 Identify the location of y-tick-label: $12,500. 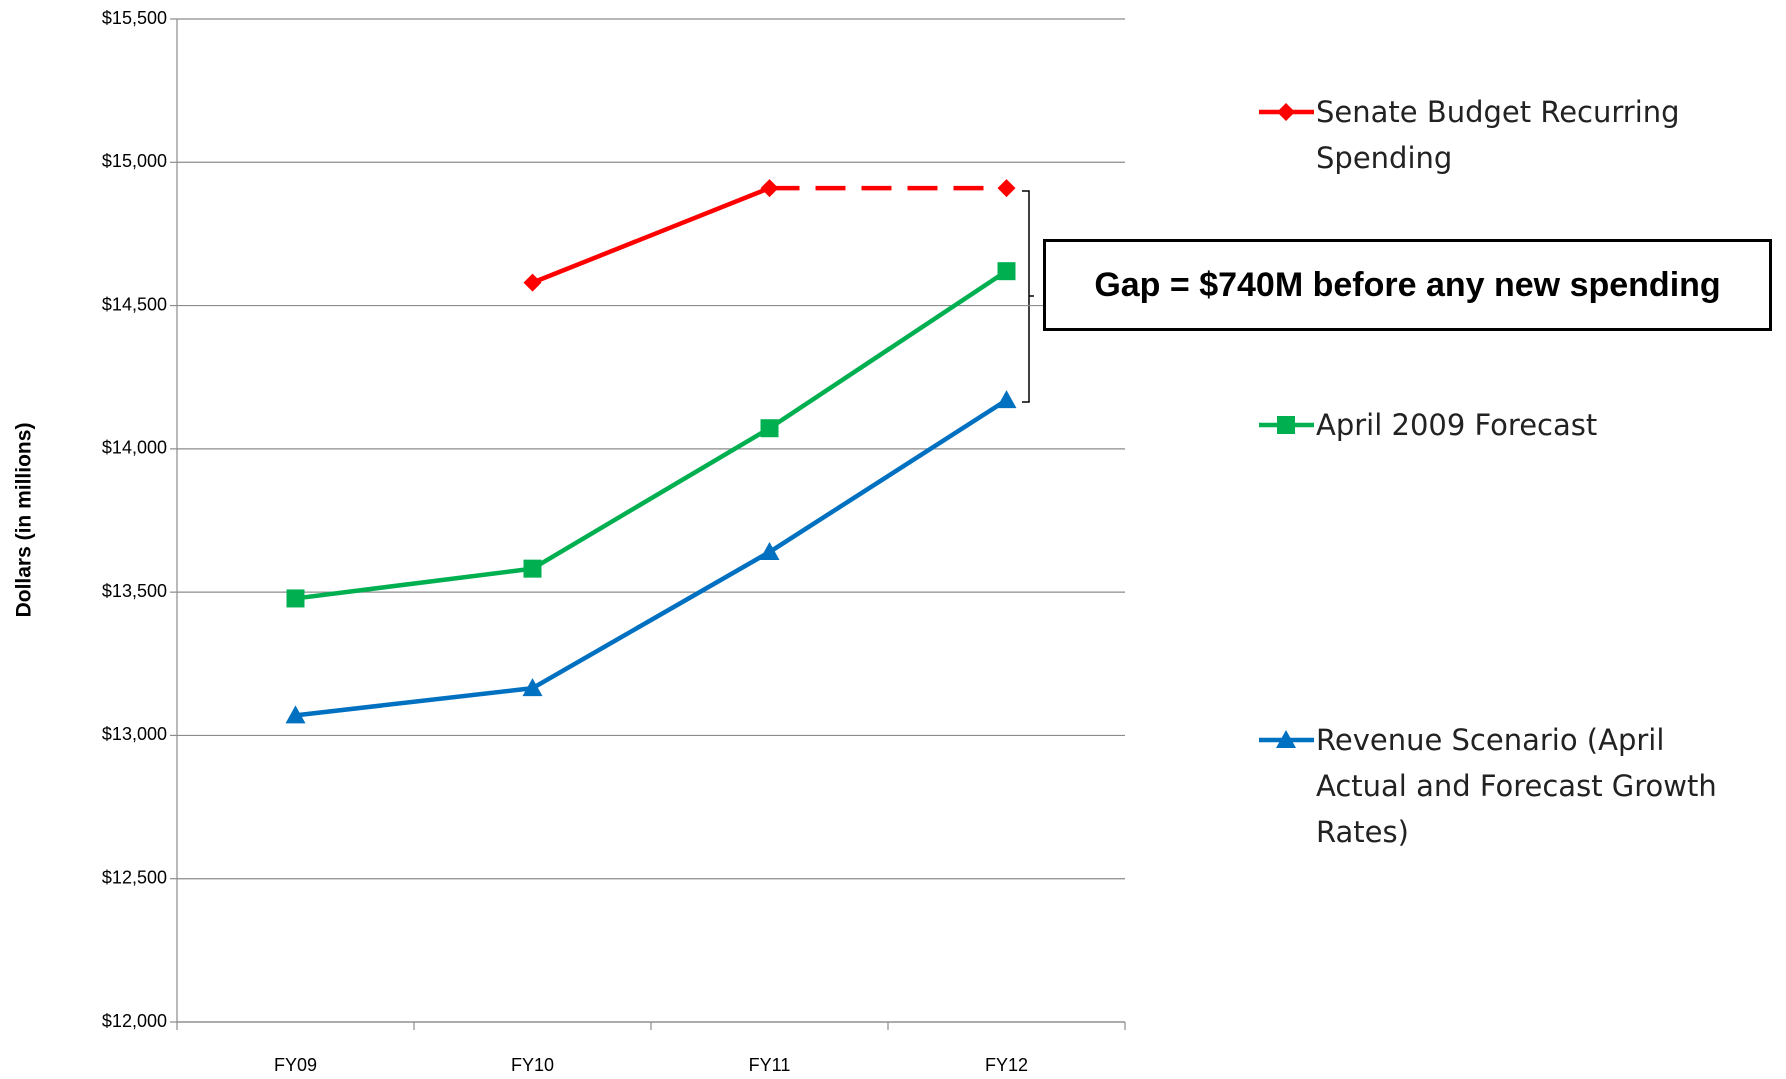
(134, 877).